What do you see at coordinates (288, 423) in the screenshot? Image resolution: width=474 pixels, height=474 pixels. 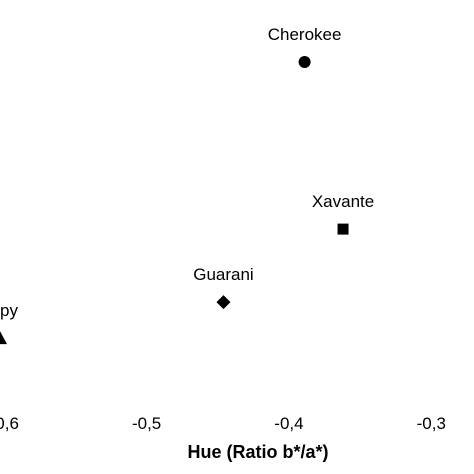 I see `x-tick-label: -0,4` at bounding box center [288, 423].